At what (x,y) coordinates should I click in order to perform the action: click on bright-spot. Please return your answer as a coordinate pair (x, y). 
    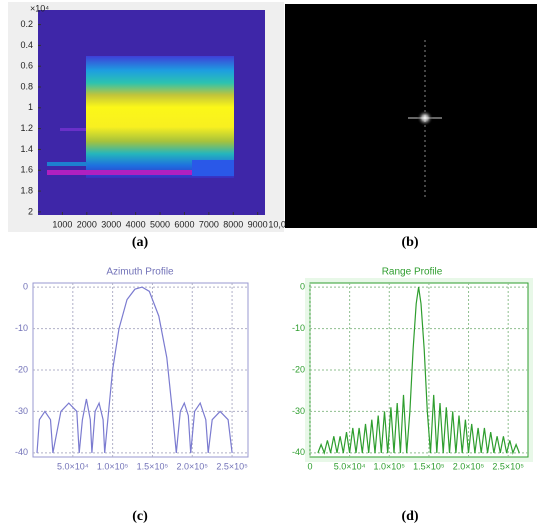
    Looking at the image, I should click on (425, 118).